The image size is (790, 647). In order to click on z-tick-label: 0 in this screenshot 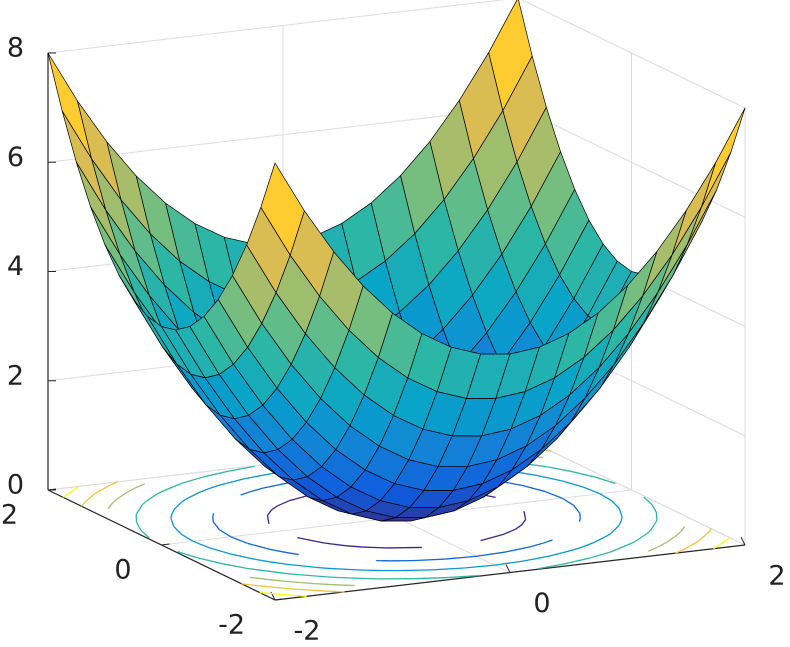, I will do `click(15, 485)`.